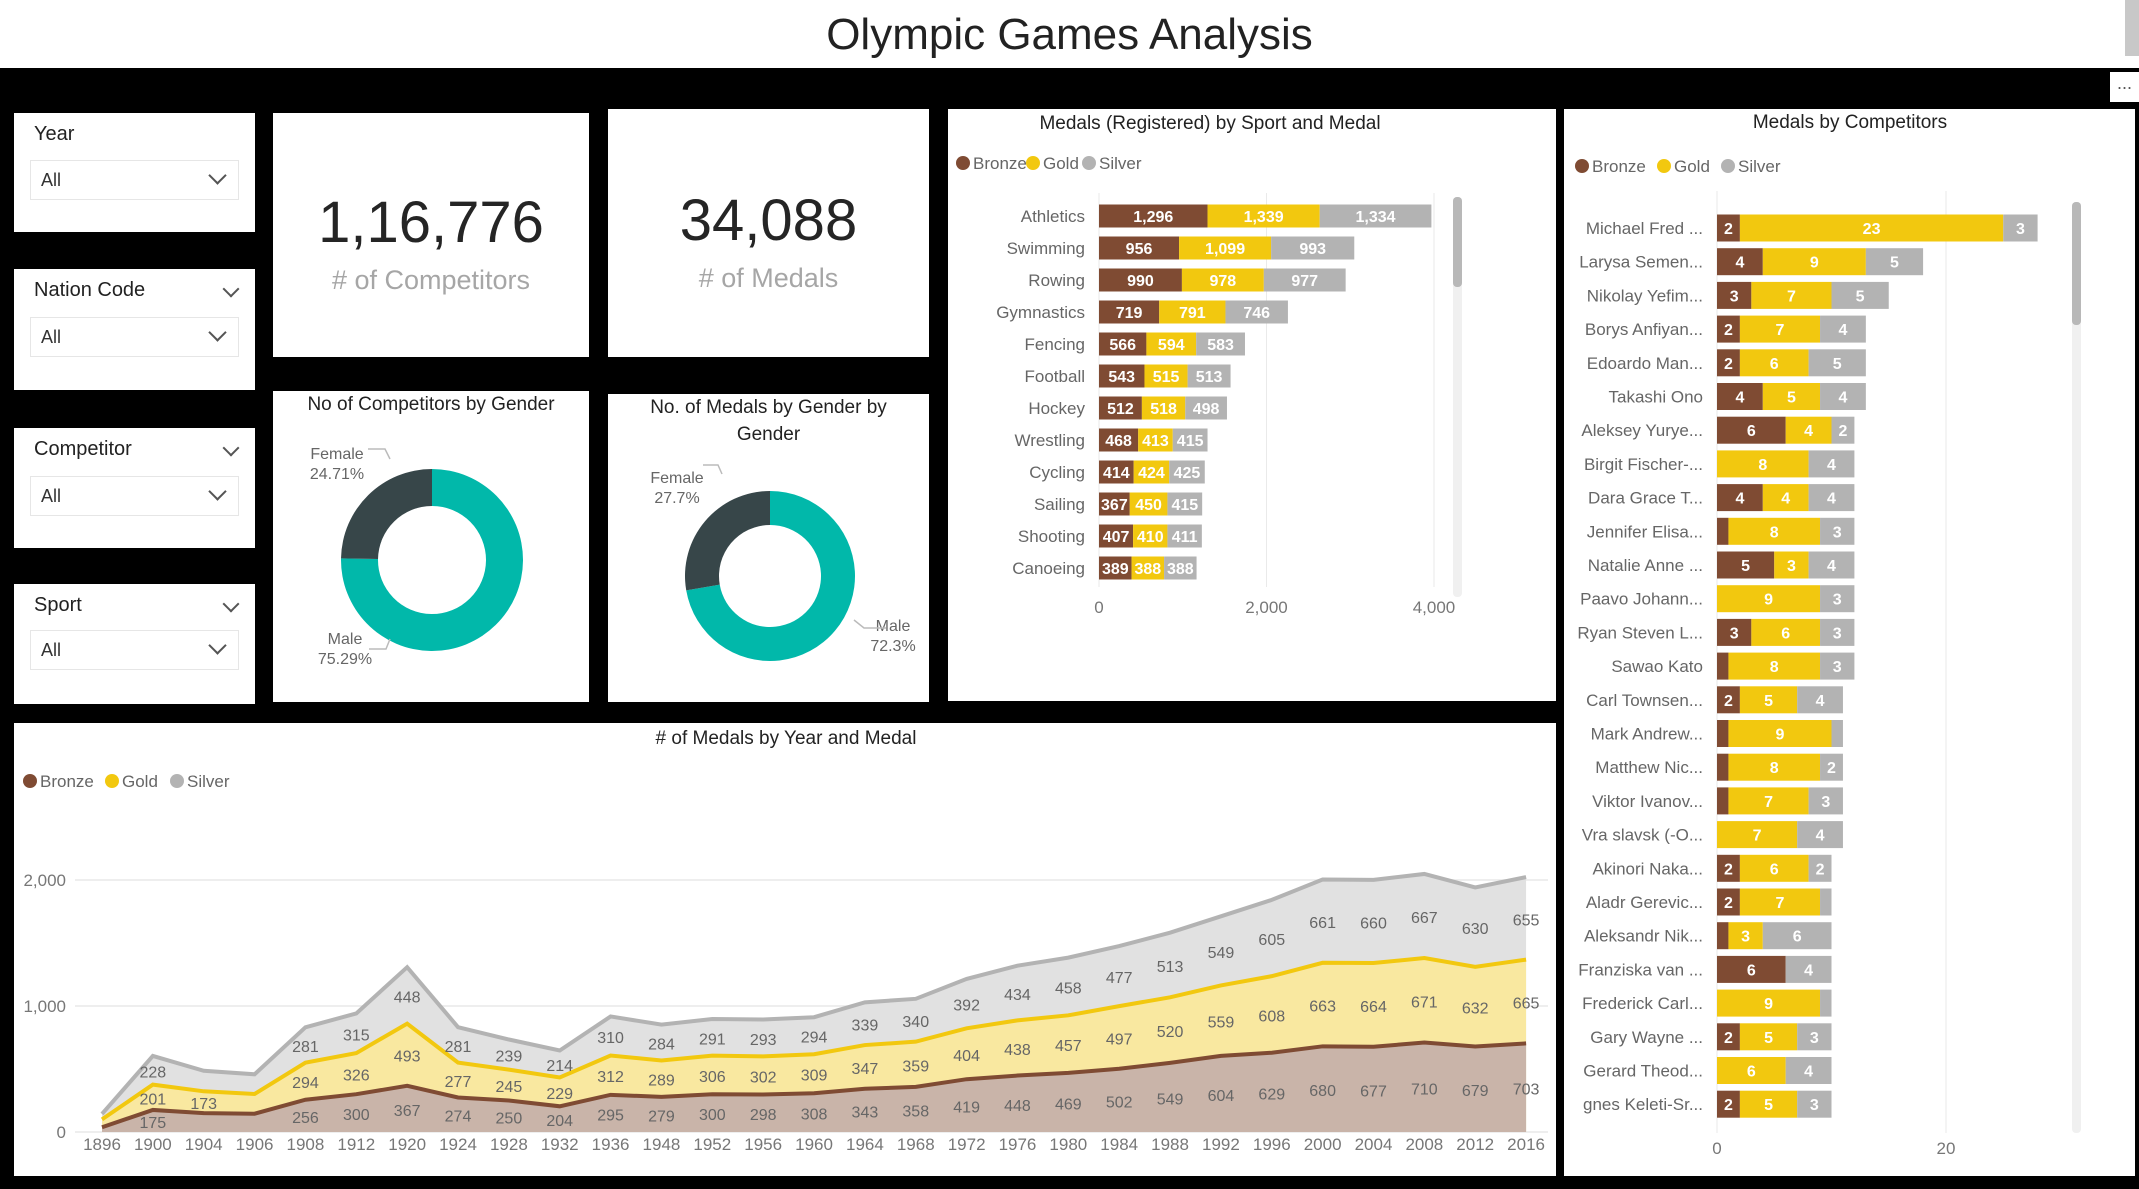 This screenshot has height=1189, width=2139. I want to click on competitors-gender-donut: Female 24.71% Male 75.29%, so click(431, 546).